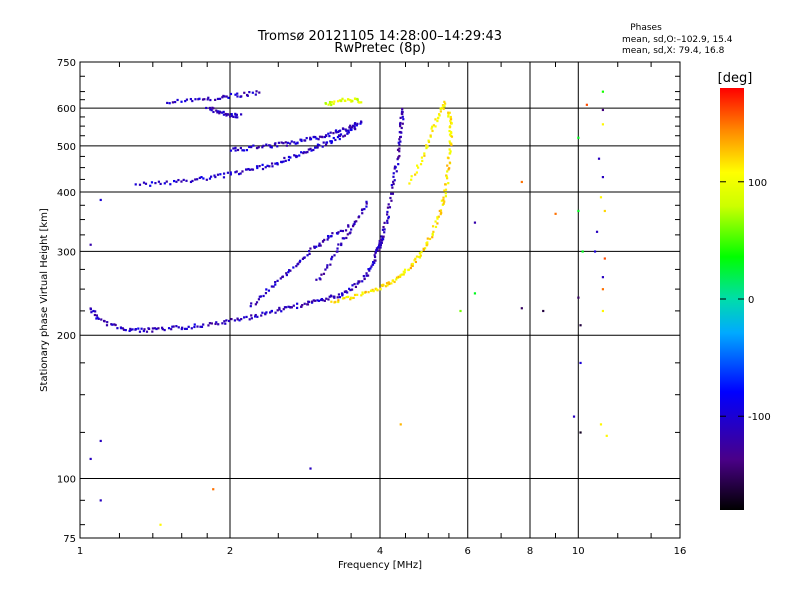 The image size is (800, 600). What do you see at coordinates (379, 36) in the screenshot?
I see `chart-title: Tromsø 20121105 14:28:00–14:29:43` at bounding box center [379, 36].